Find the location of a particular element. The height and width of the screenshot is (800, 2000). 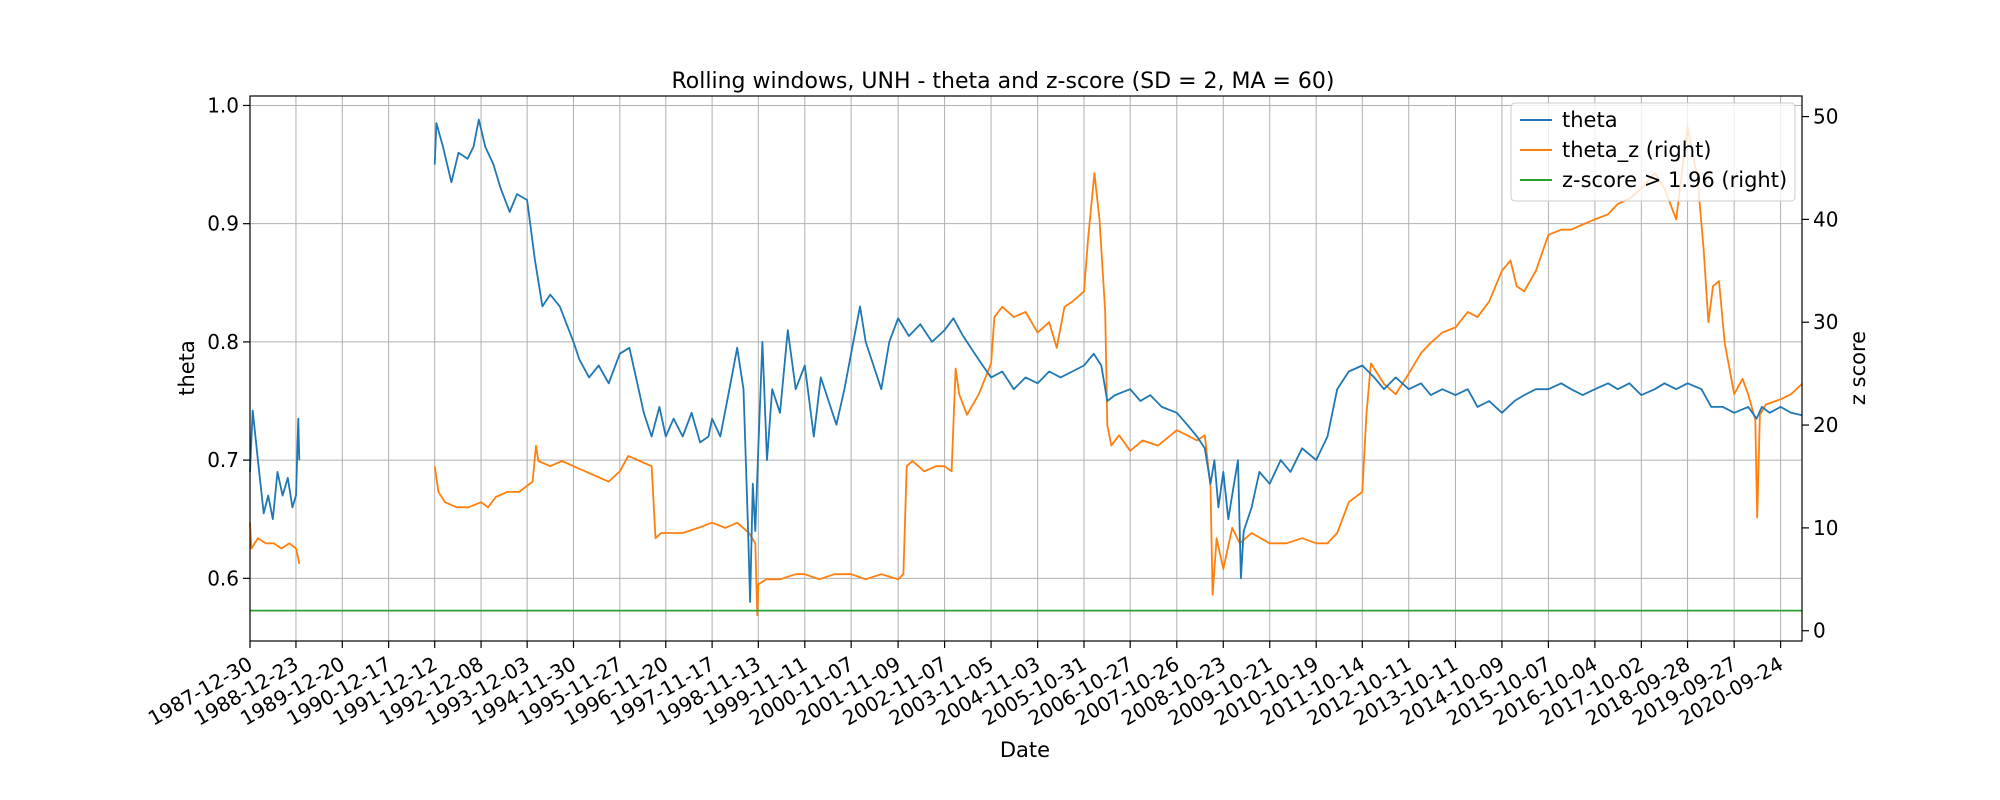

y-tick-label: 1.0 is located at coordinates (223, 105).